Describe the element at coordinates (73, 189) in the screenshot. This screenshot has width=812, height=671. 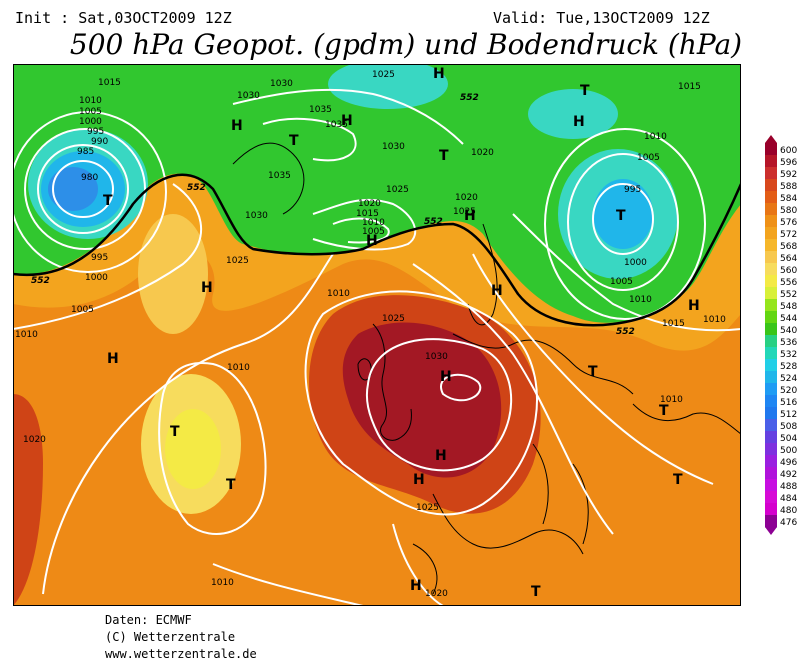
I see `atlantic-low-core` at that location.